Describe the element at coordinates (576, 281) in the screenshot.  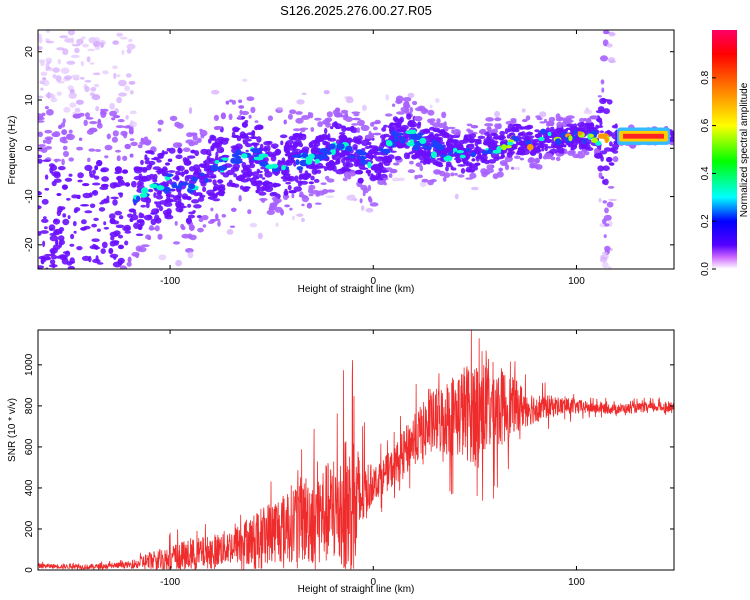
I see `spectrogram-x-tick-label: 100` at that location.